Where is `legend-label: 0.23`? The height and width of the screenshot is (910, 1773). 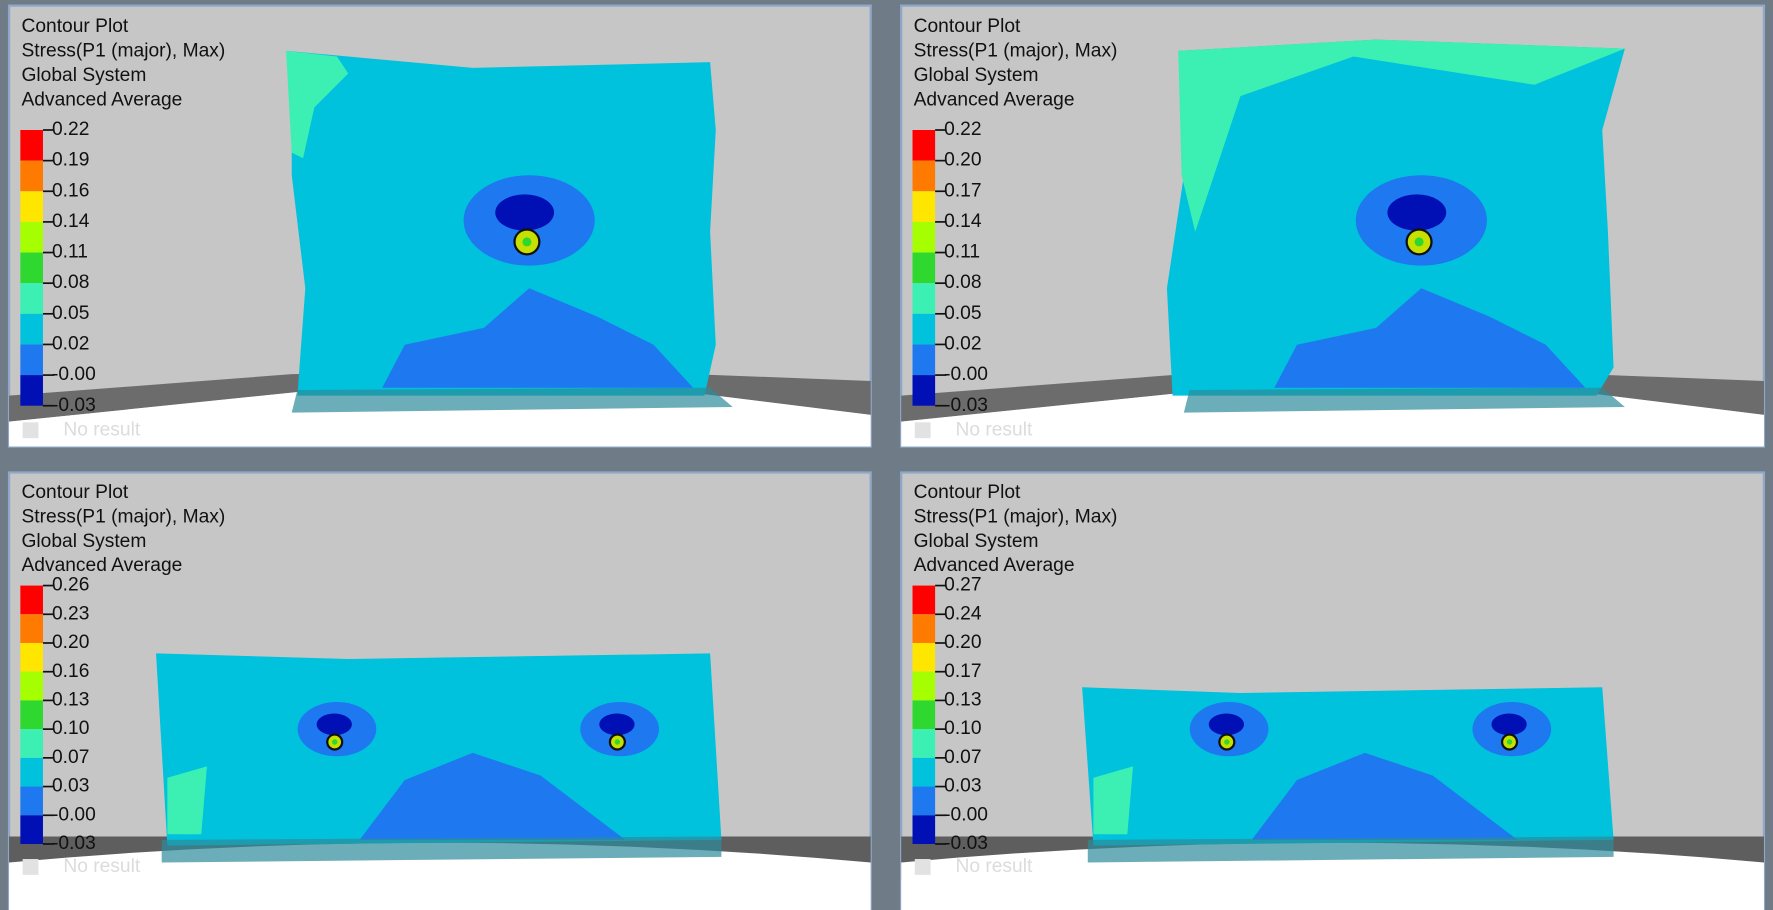 legend-label: 0.23 is located at coordinates (70, 613).